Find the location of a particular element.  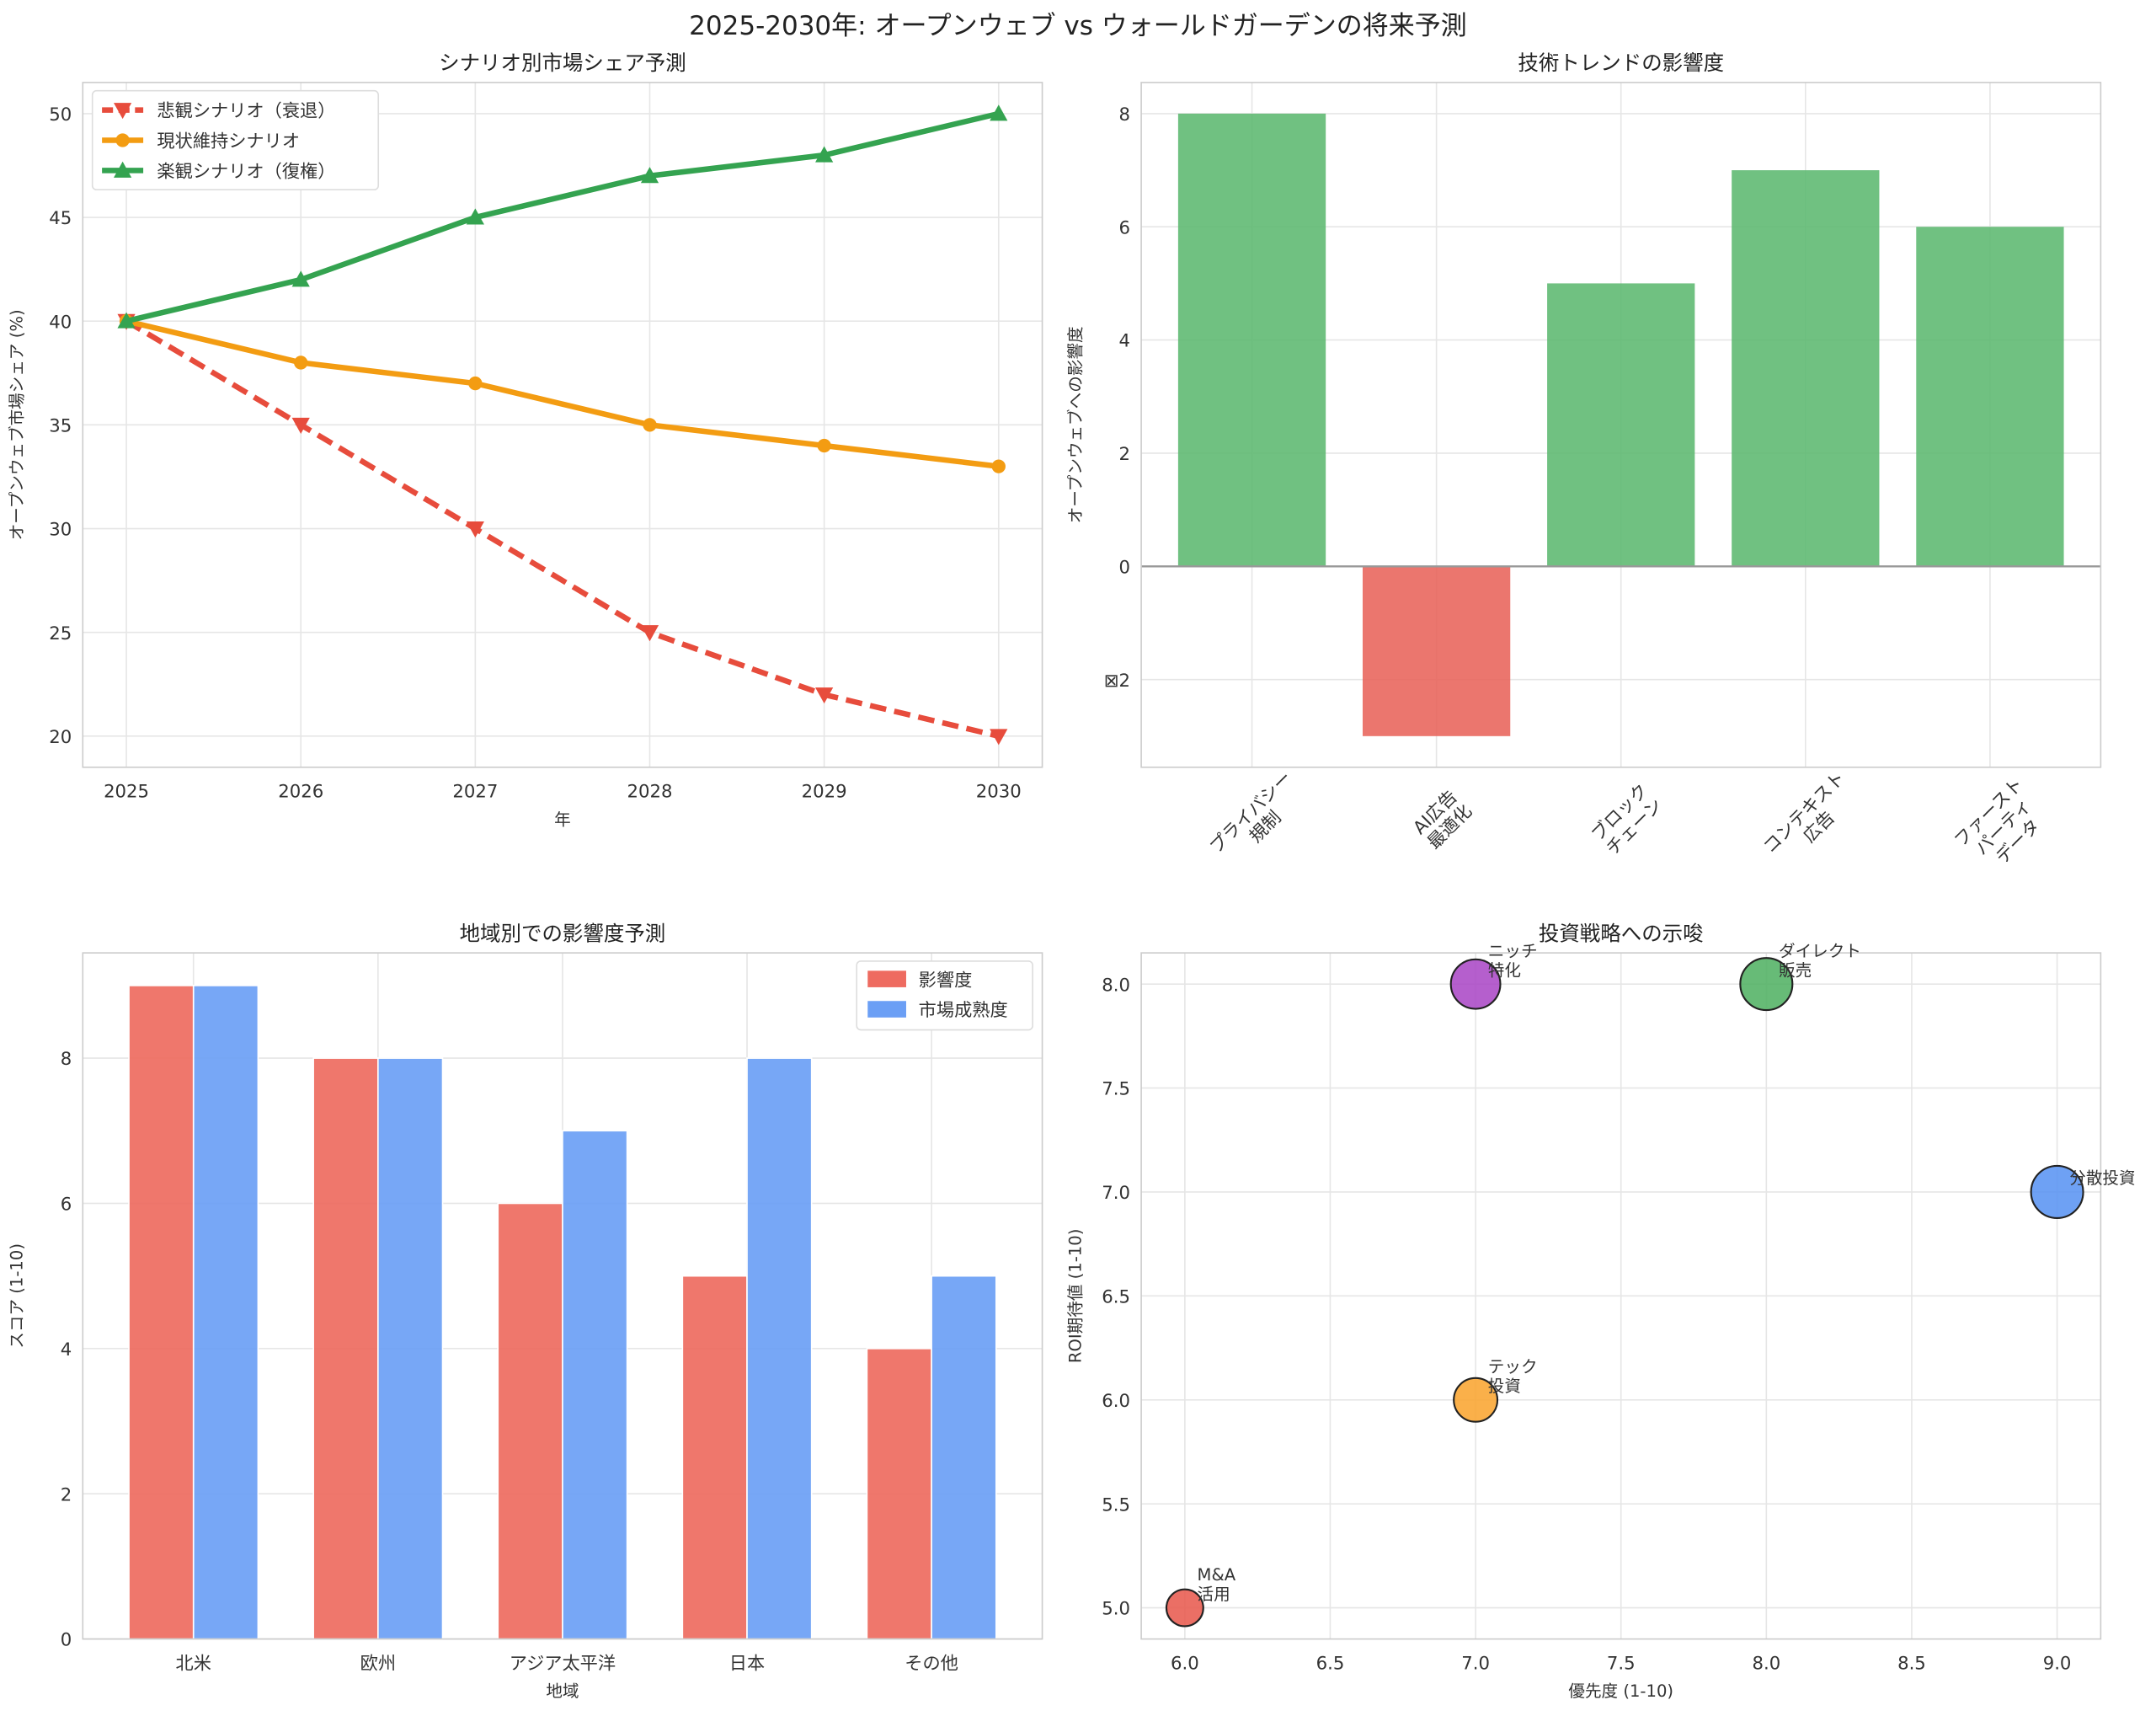

y-tick-label: 8 is located at coordinates (66, 1059).